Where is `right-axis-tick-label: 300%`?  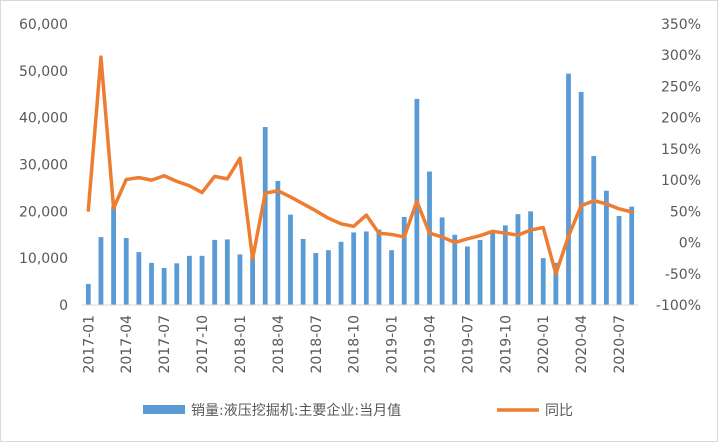
right-axis-tick-label: 300% is located at coordinates (681, 56).